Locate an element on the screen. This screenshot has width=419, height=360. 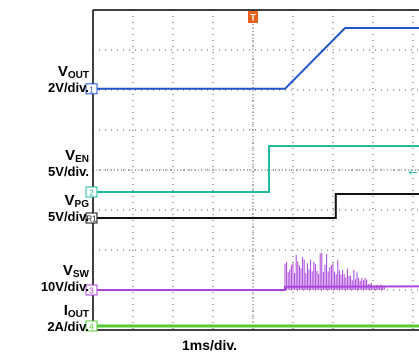
label-iout: IOUT 2A/div. is located at coordinates (68, 318).